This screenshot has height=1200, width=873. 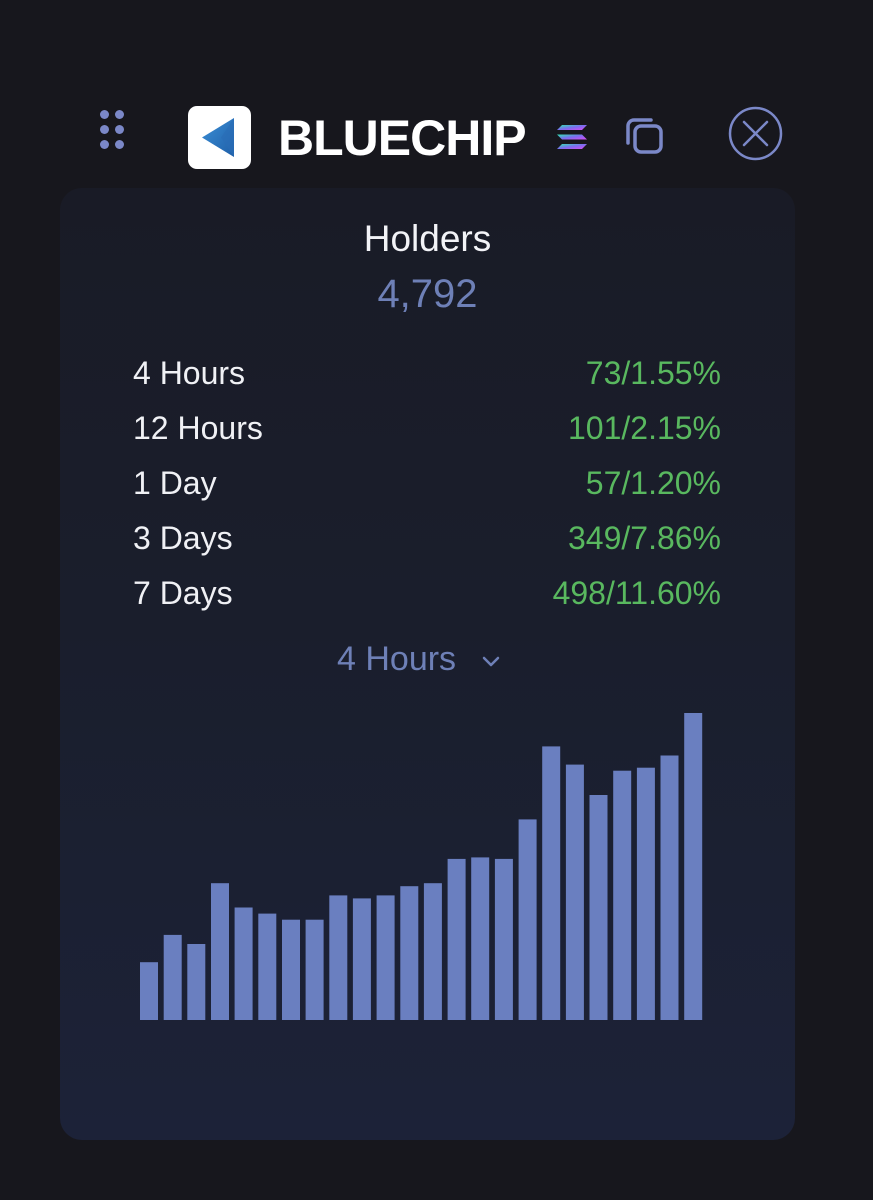 I want to click on period-dropdown: 4 Hours, so click(x=419, y=659).